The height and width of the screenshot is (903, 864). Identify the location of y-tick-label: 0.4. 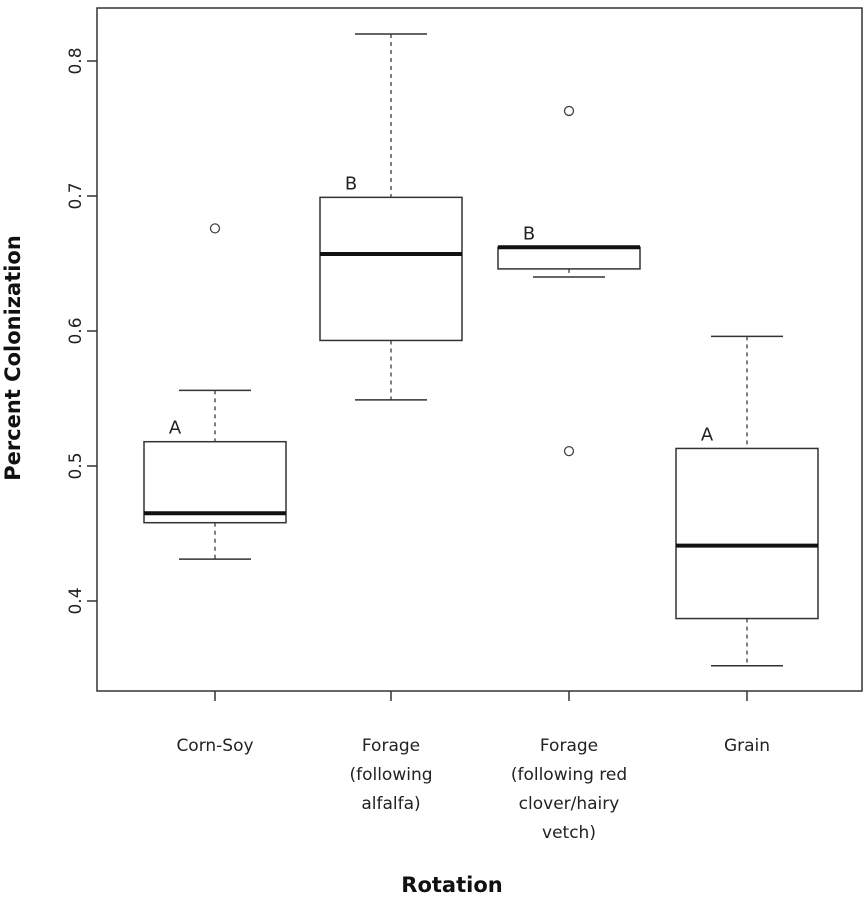
(76, 600).